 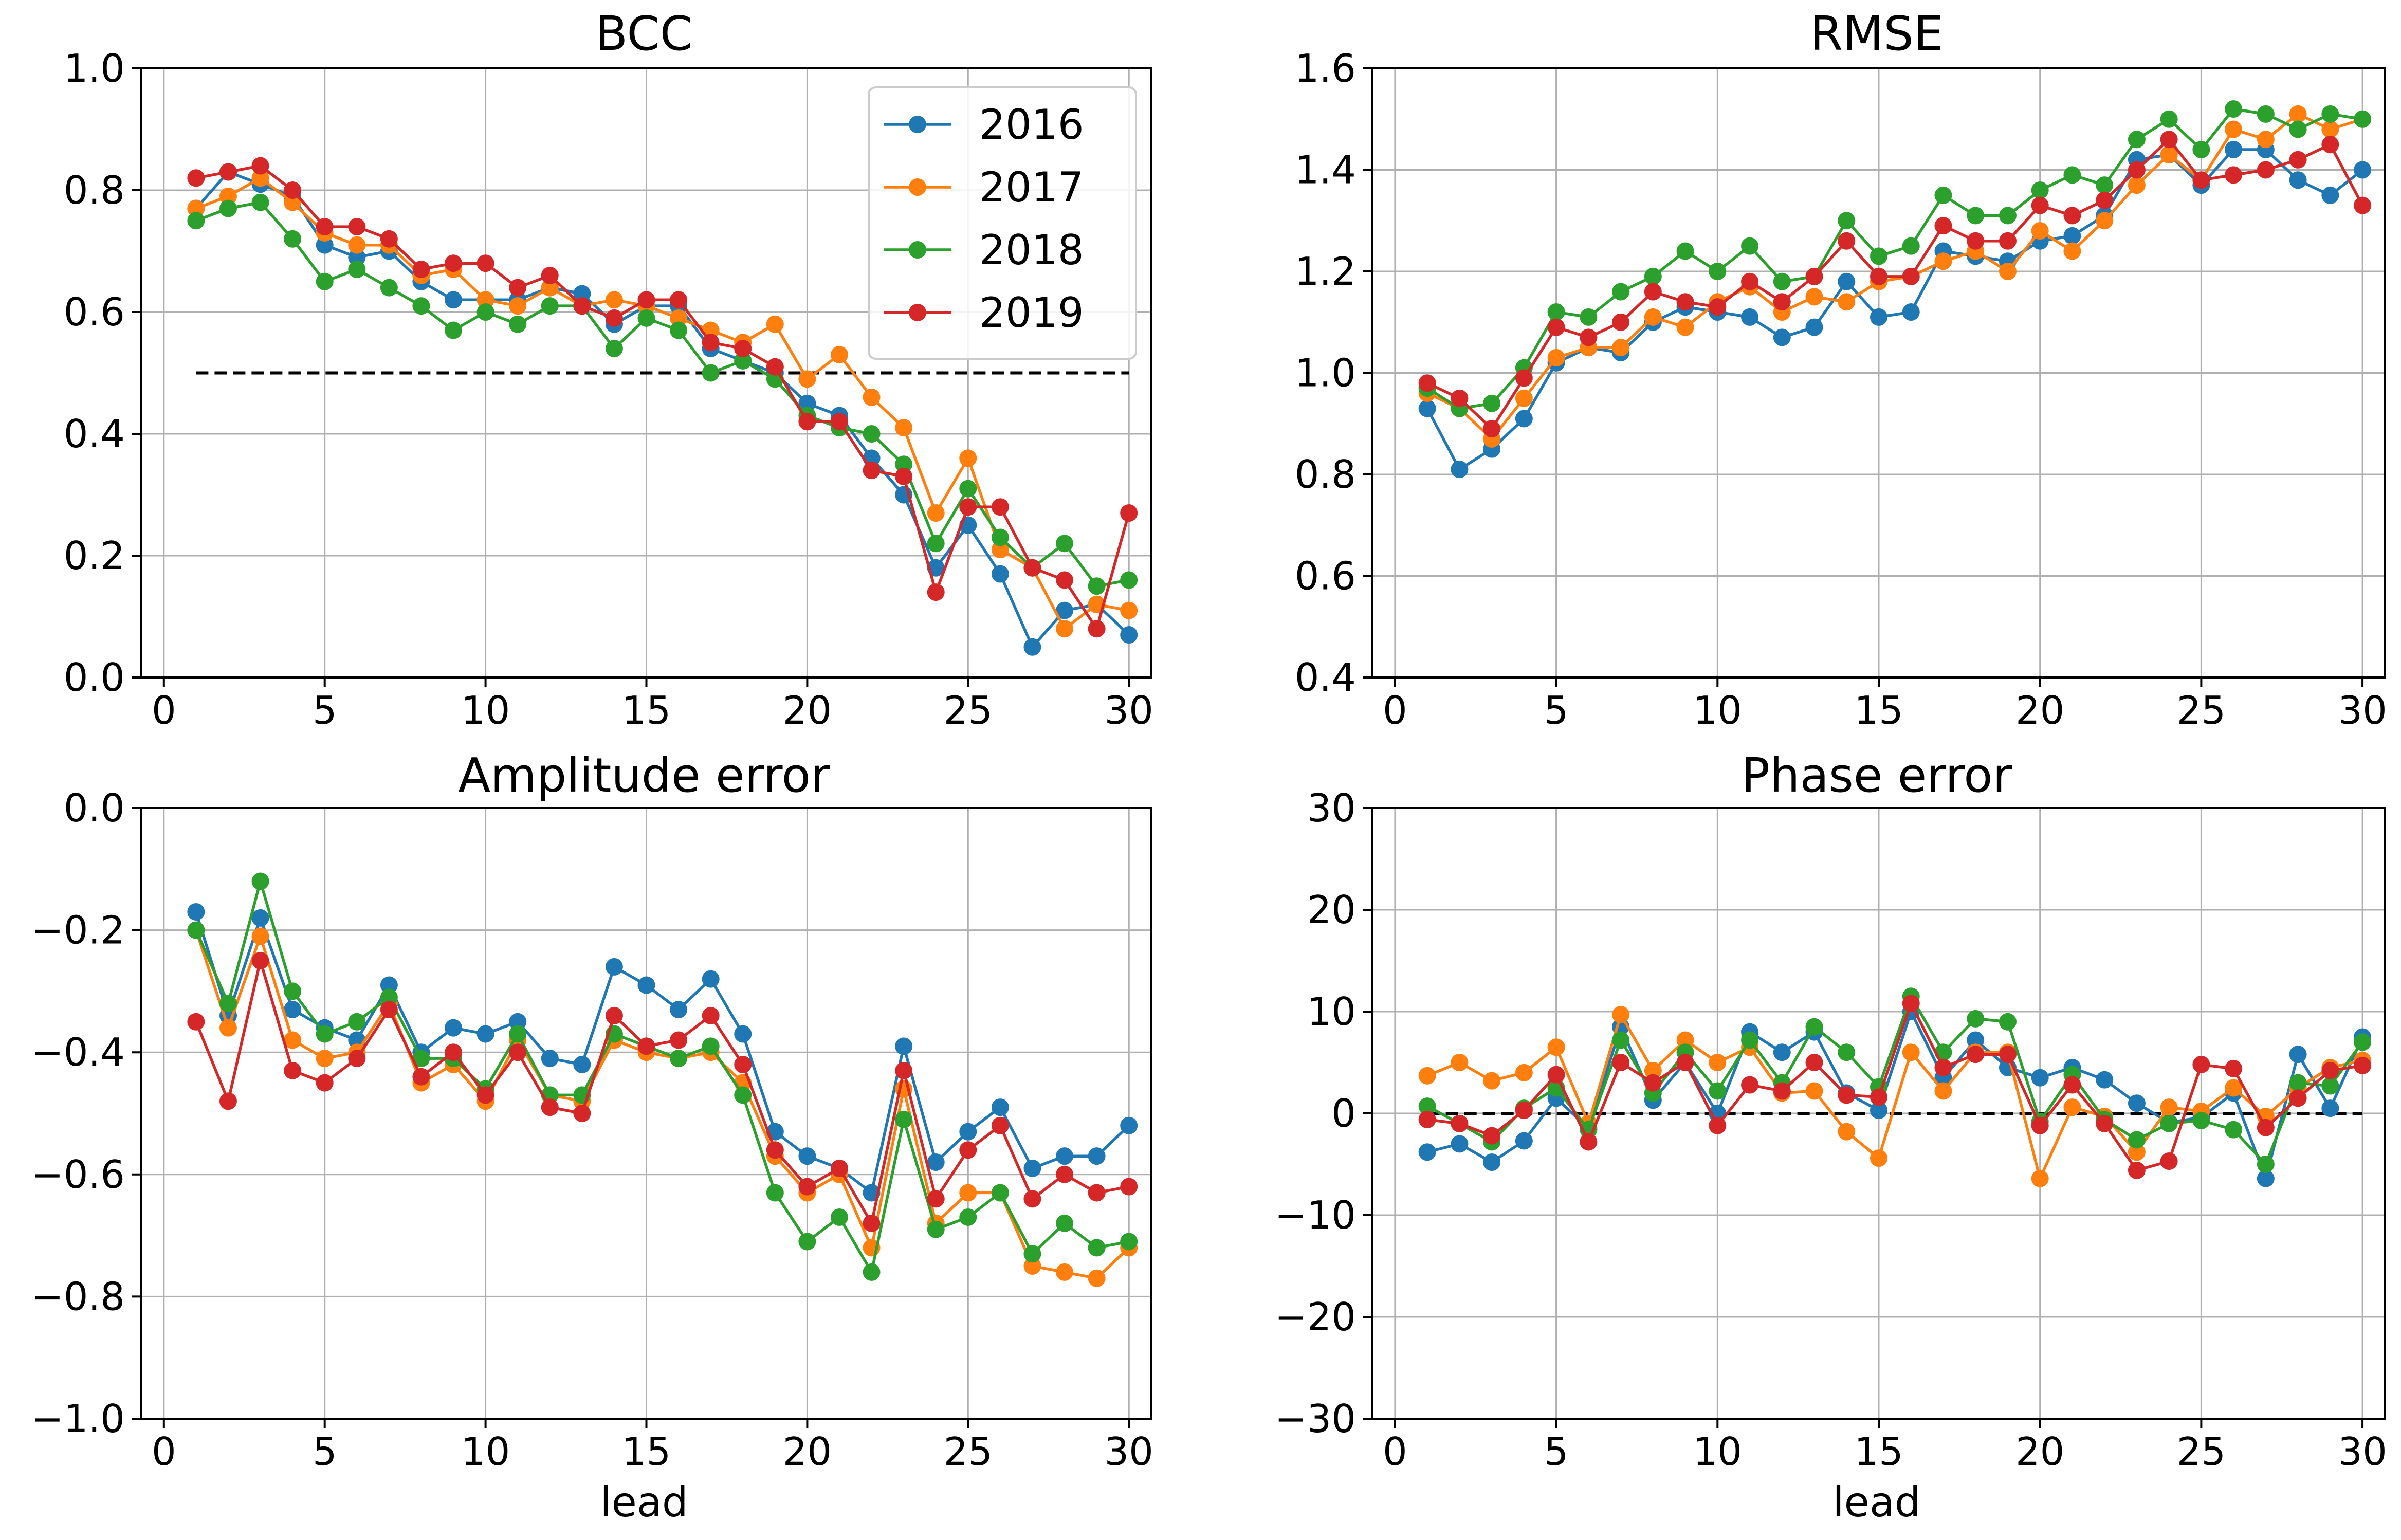 I want to click on phase-error-x-axis-label: lead, so click(x=1876, y=1502).